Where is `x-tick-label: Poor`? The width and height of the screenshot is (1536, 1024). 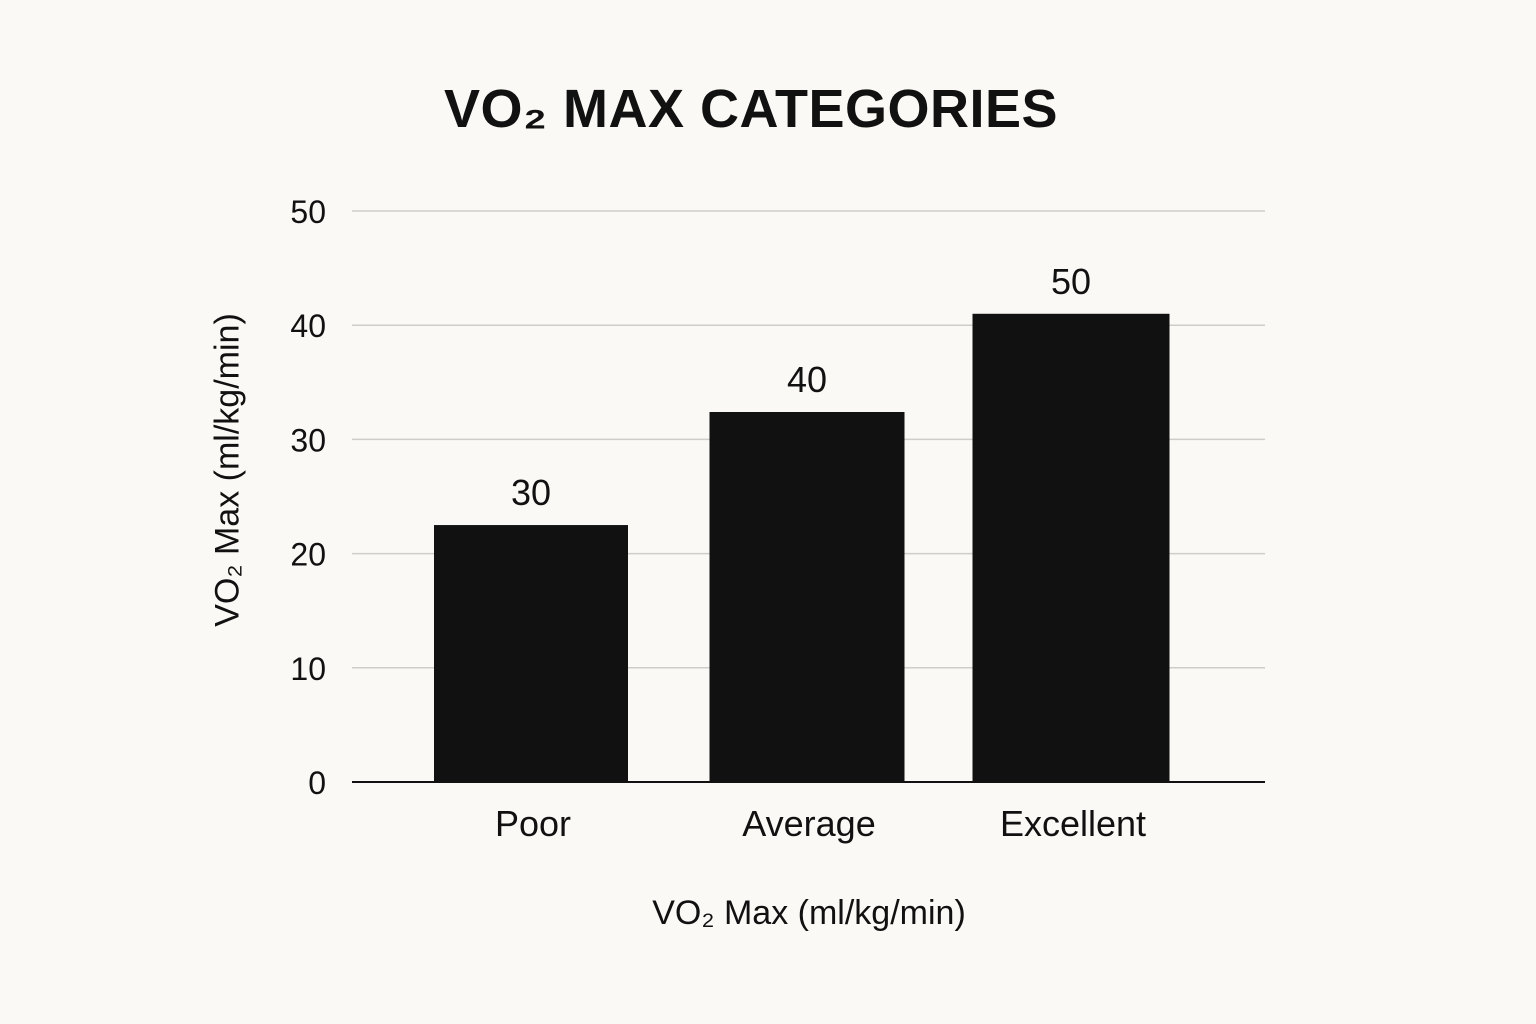
x-tick-label: Poor is located at coordinates (533, 823).